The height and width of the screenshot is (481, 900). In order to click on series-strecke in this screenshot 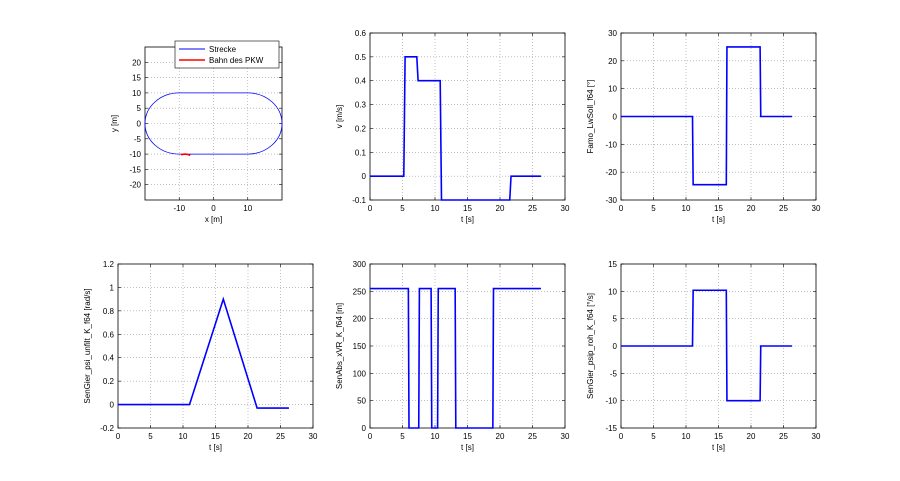, I will do `click(213, 123)`.